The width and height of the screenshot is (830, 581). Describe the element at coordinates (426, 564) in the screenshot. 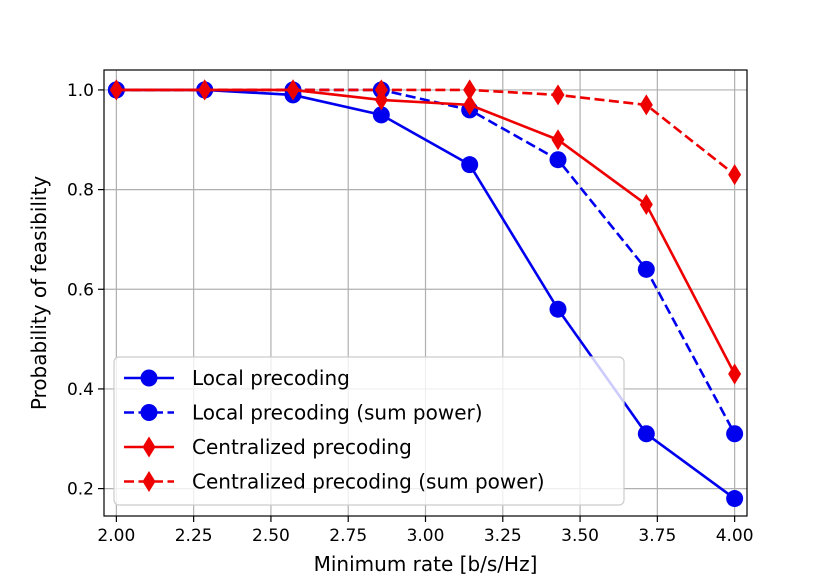

I see `x-axis-title: Minimum rate [b/s/Hz]` at that location.